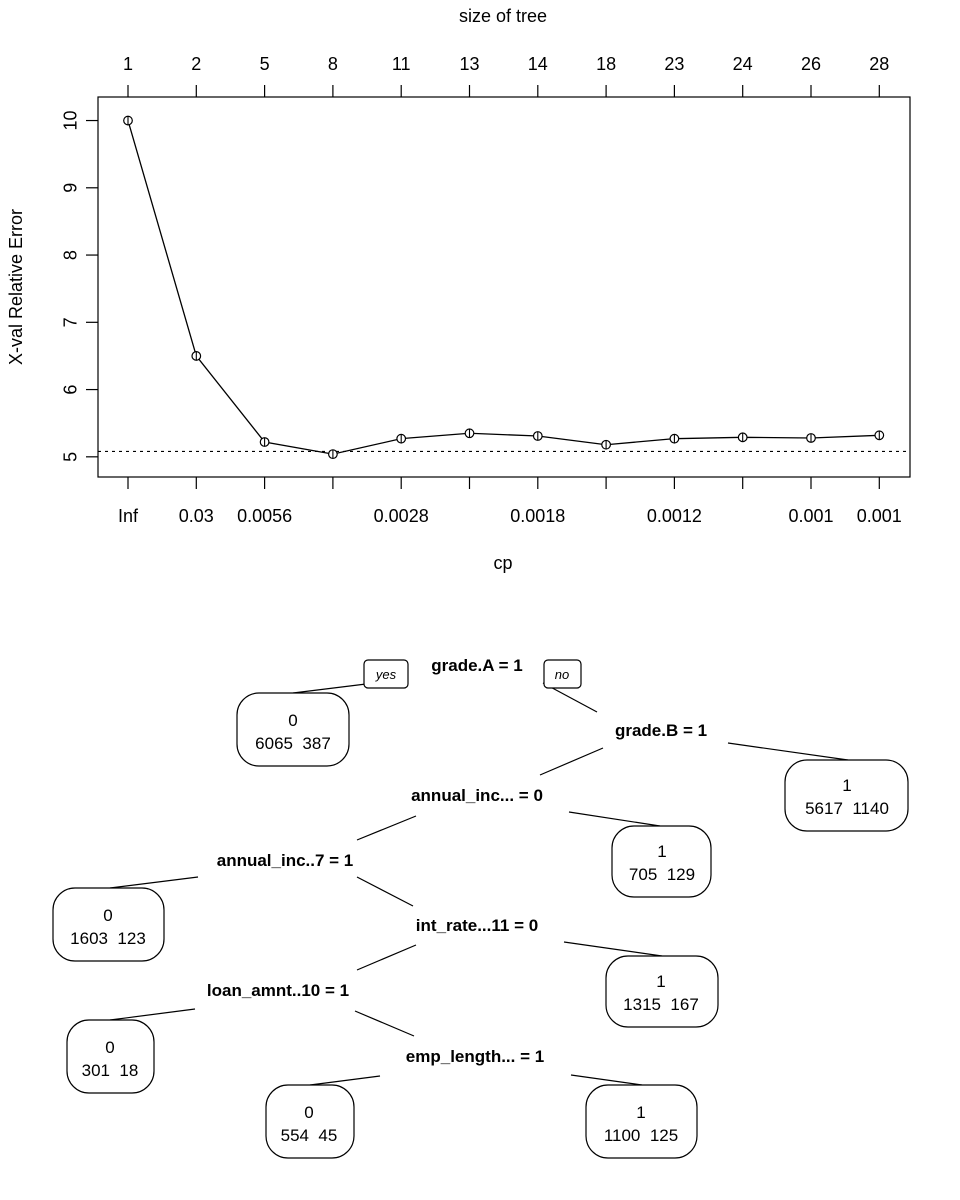  What do you see at coordinates (196, 64) in the screenshot?
I see `top-tick-label: 2` at bounding box center [196, 64].